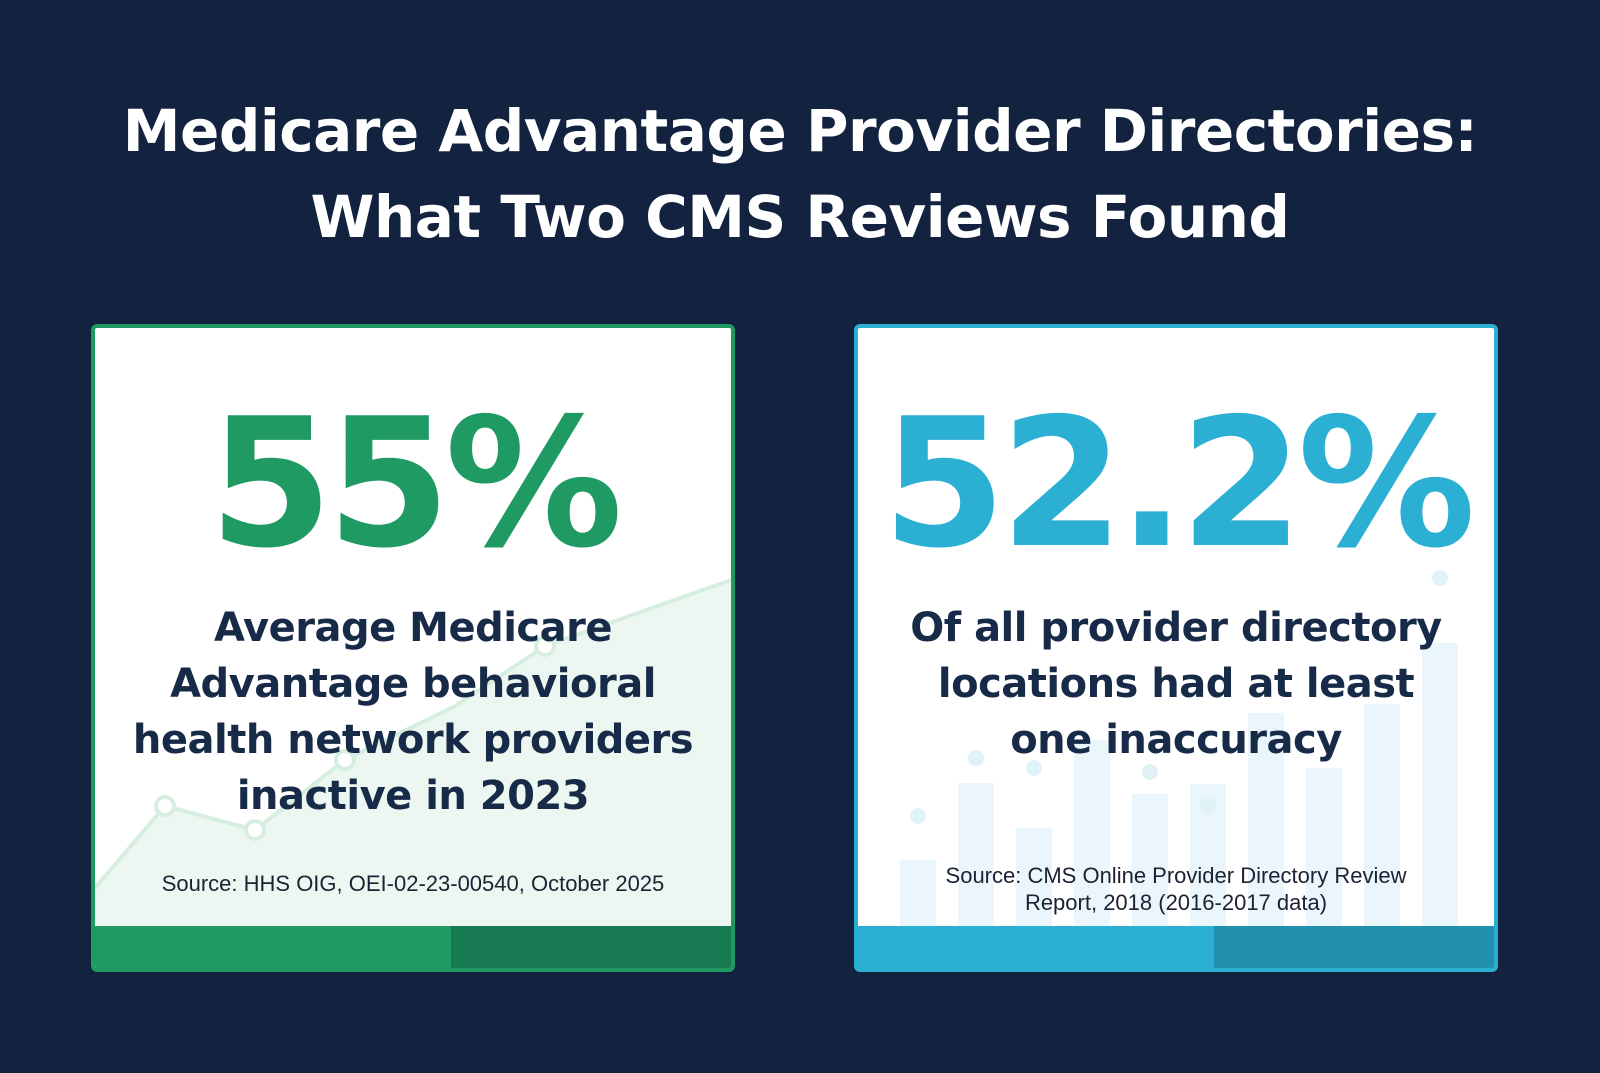  Describe the element at coordinates (413, 628) in the screenshot. I see `description-line: Average Medicare` at that location.